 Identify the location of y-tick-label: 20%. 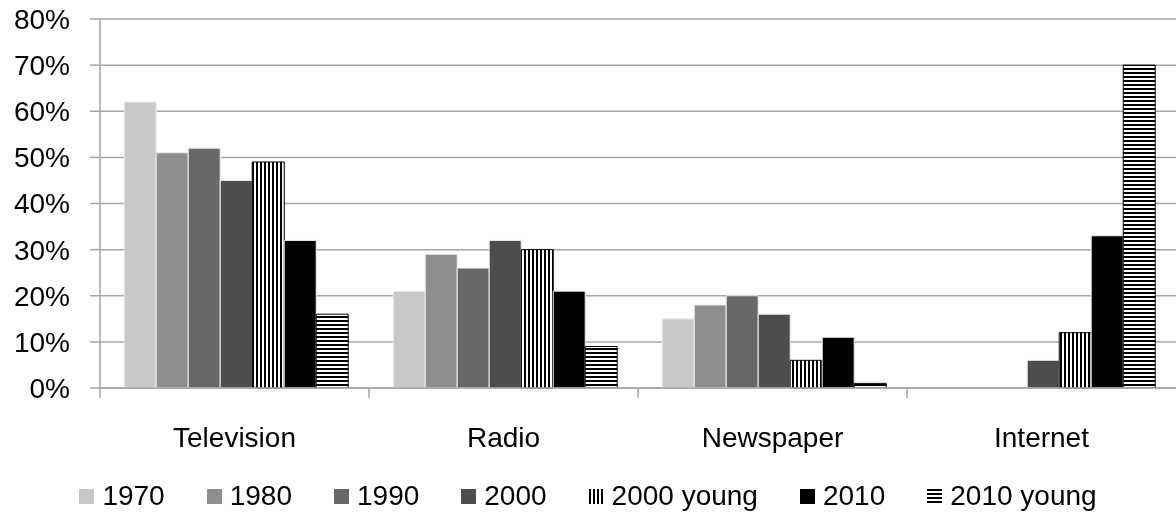
(41, 296).